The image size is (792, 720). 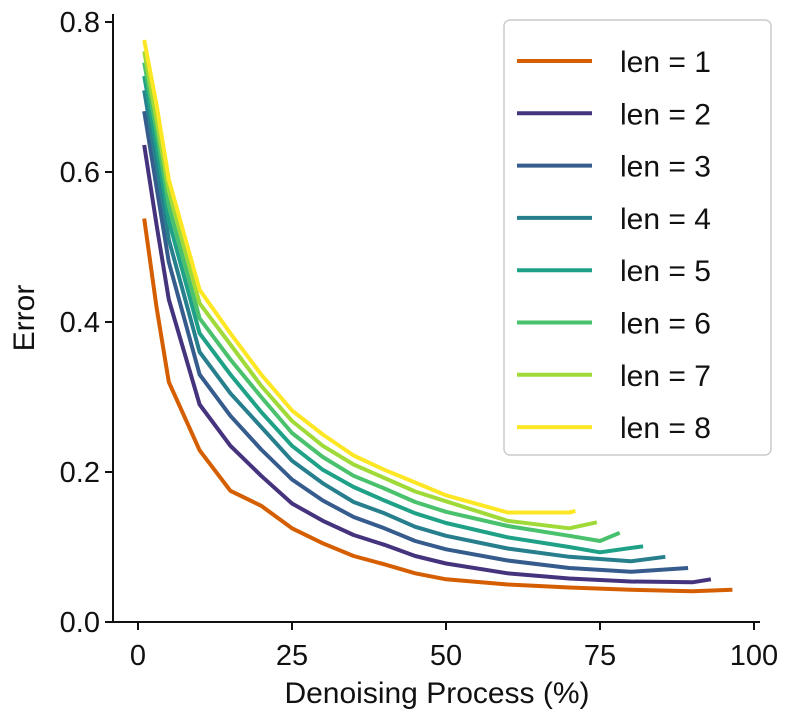 I want to click on x-tick-label: 25, so click(x=292, y=656).